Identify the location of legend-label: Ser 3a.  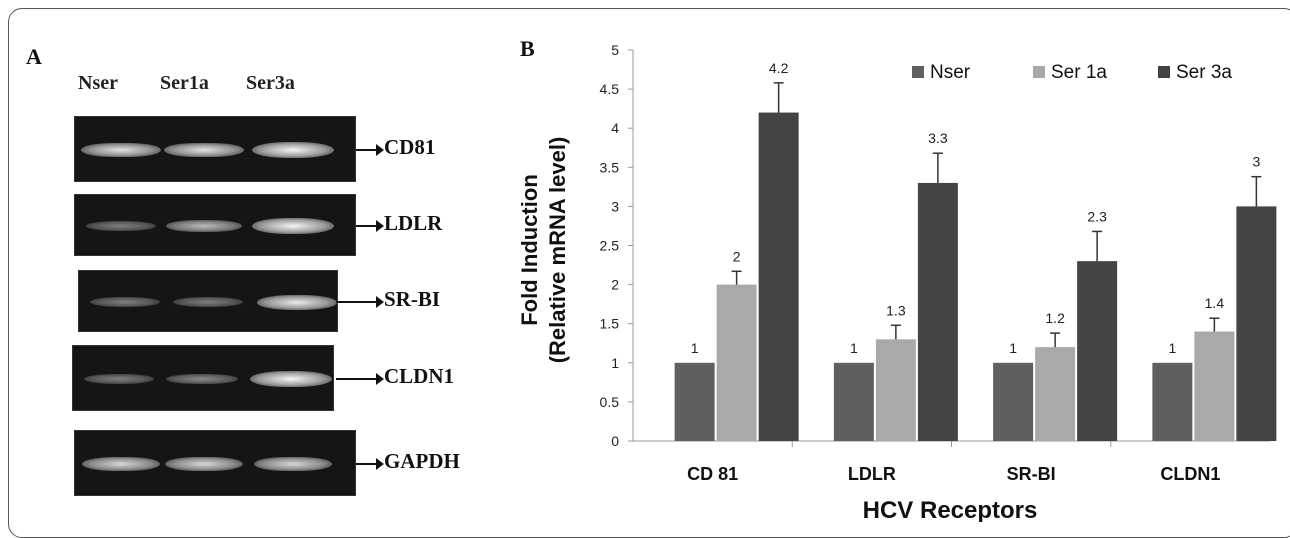
(1204, 72).